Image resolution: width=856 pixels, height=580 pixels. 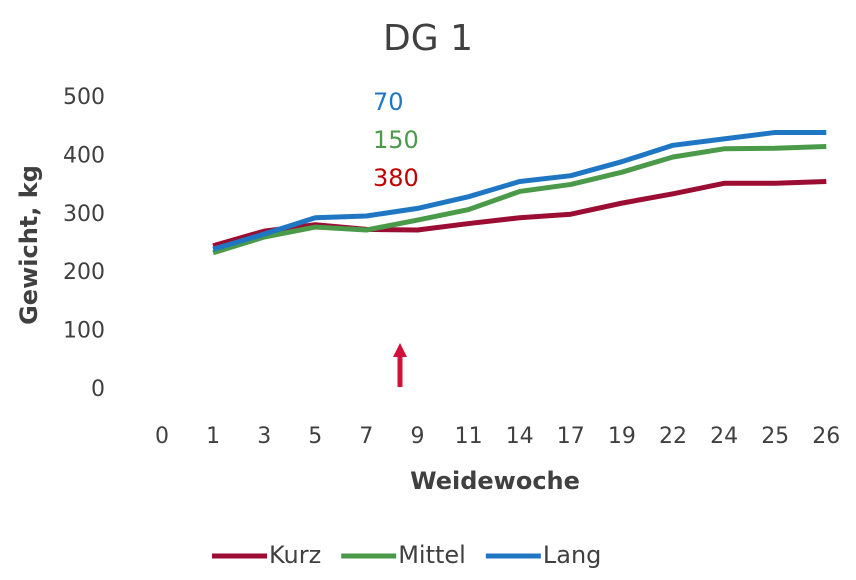 What do you see at coordinates (29, 245) in the screenshot?
I see `y-axis-label: Gewicht, kg` at bounding box center [29, 245].